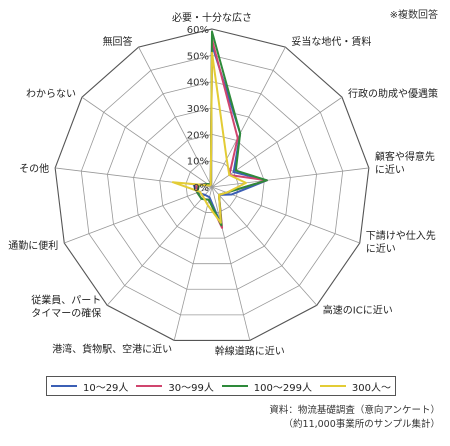 Image resolution: width=450 pixels, height=446 pixels. Describe the element at coordinates (118, 41) in the screenshot. I see `axis-label: 無回答` at that location.